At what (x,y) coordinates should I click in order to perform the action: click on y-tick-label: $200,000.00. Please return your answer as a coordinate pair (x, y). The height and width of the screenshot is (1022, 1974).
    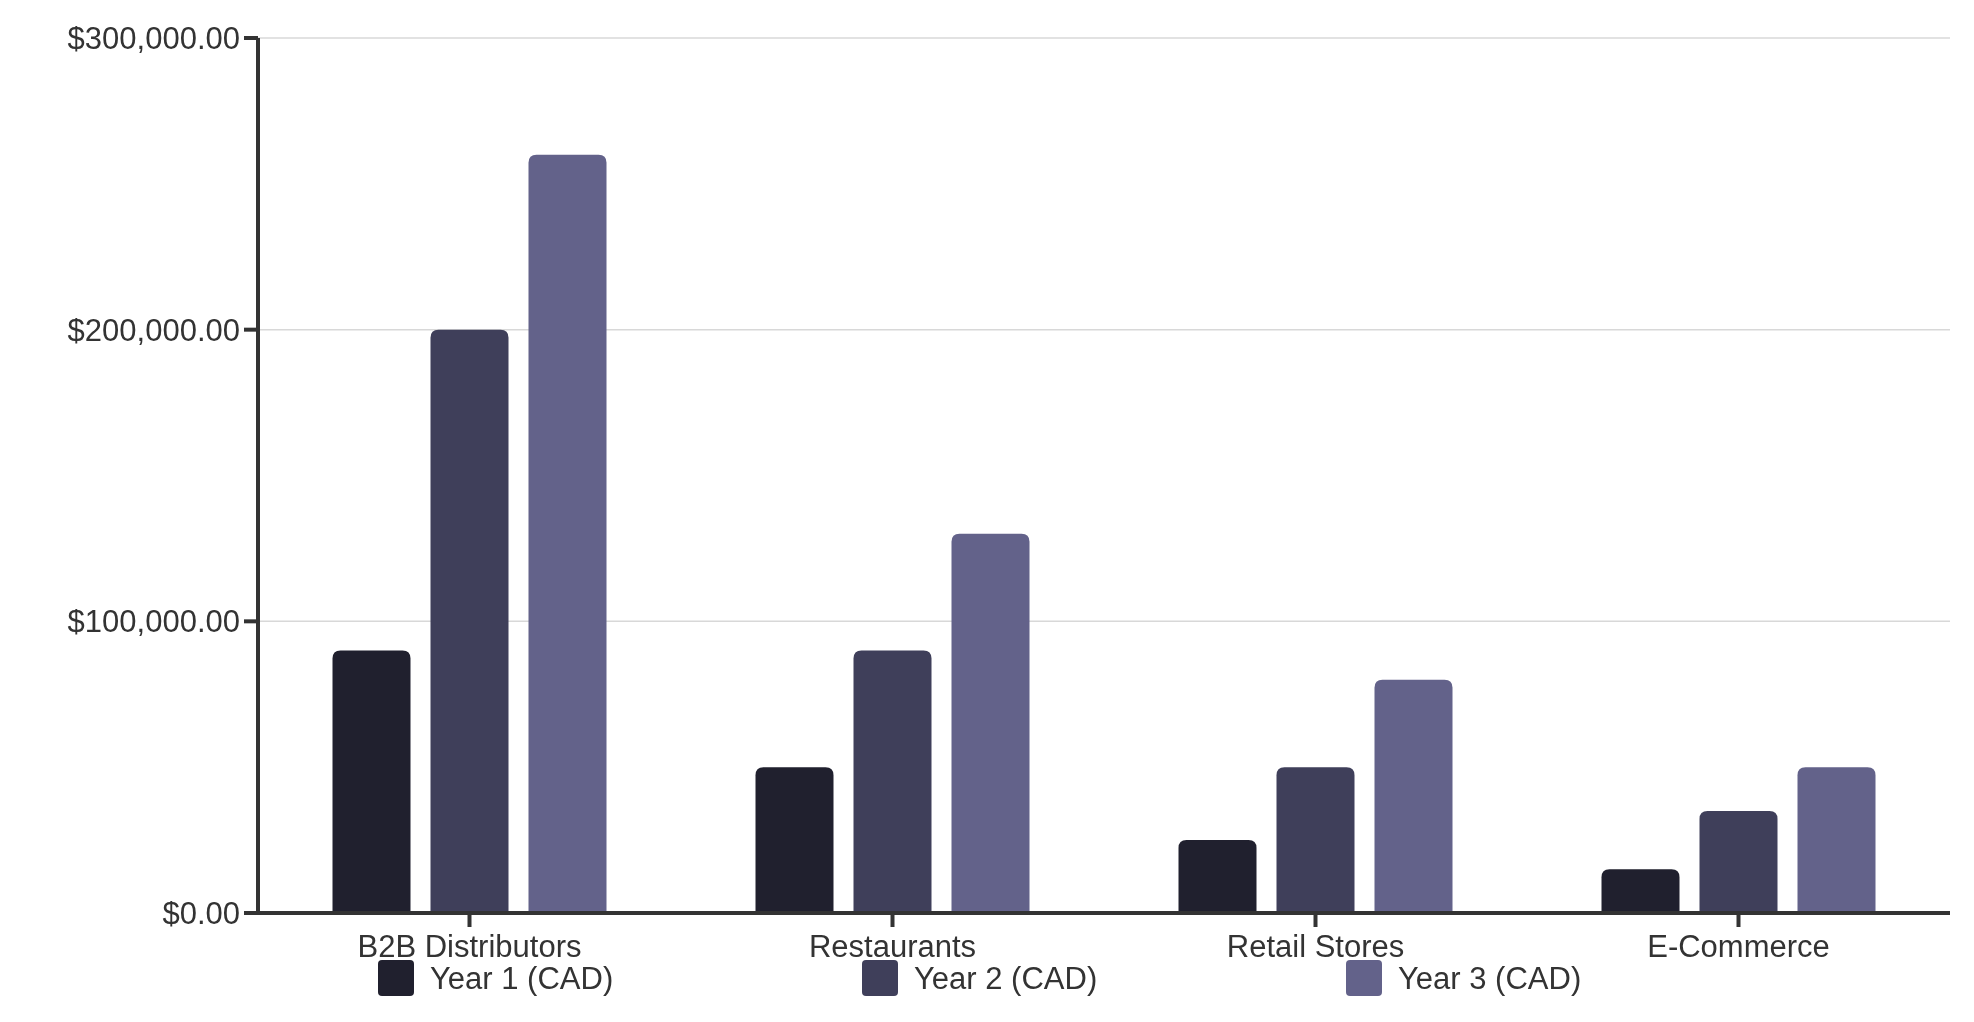
    Looking at the image, I should click on (153, 330).